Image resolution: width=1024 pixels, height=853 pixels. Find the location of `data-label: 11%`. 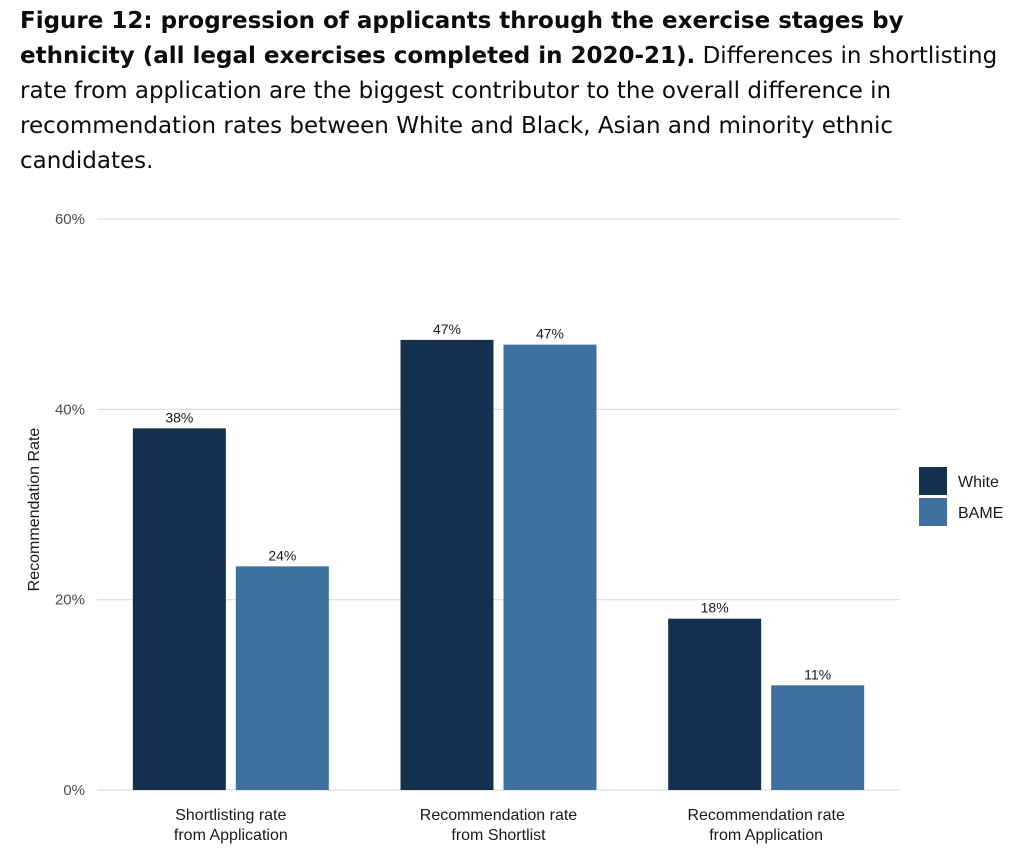

data-label: 11% is located at coordinates (817, 674).